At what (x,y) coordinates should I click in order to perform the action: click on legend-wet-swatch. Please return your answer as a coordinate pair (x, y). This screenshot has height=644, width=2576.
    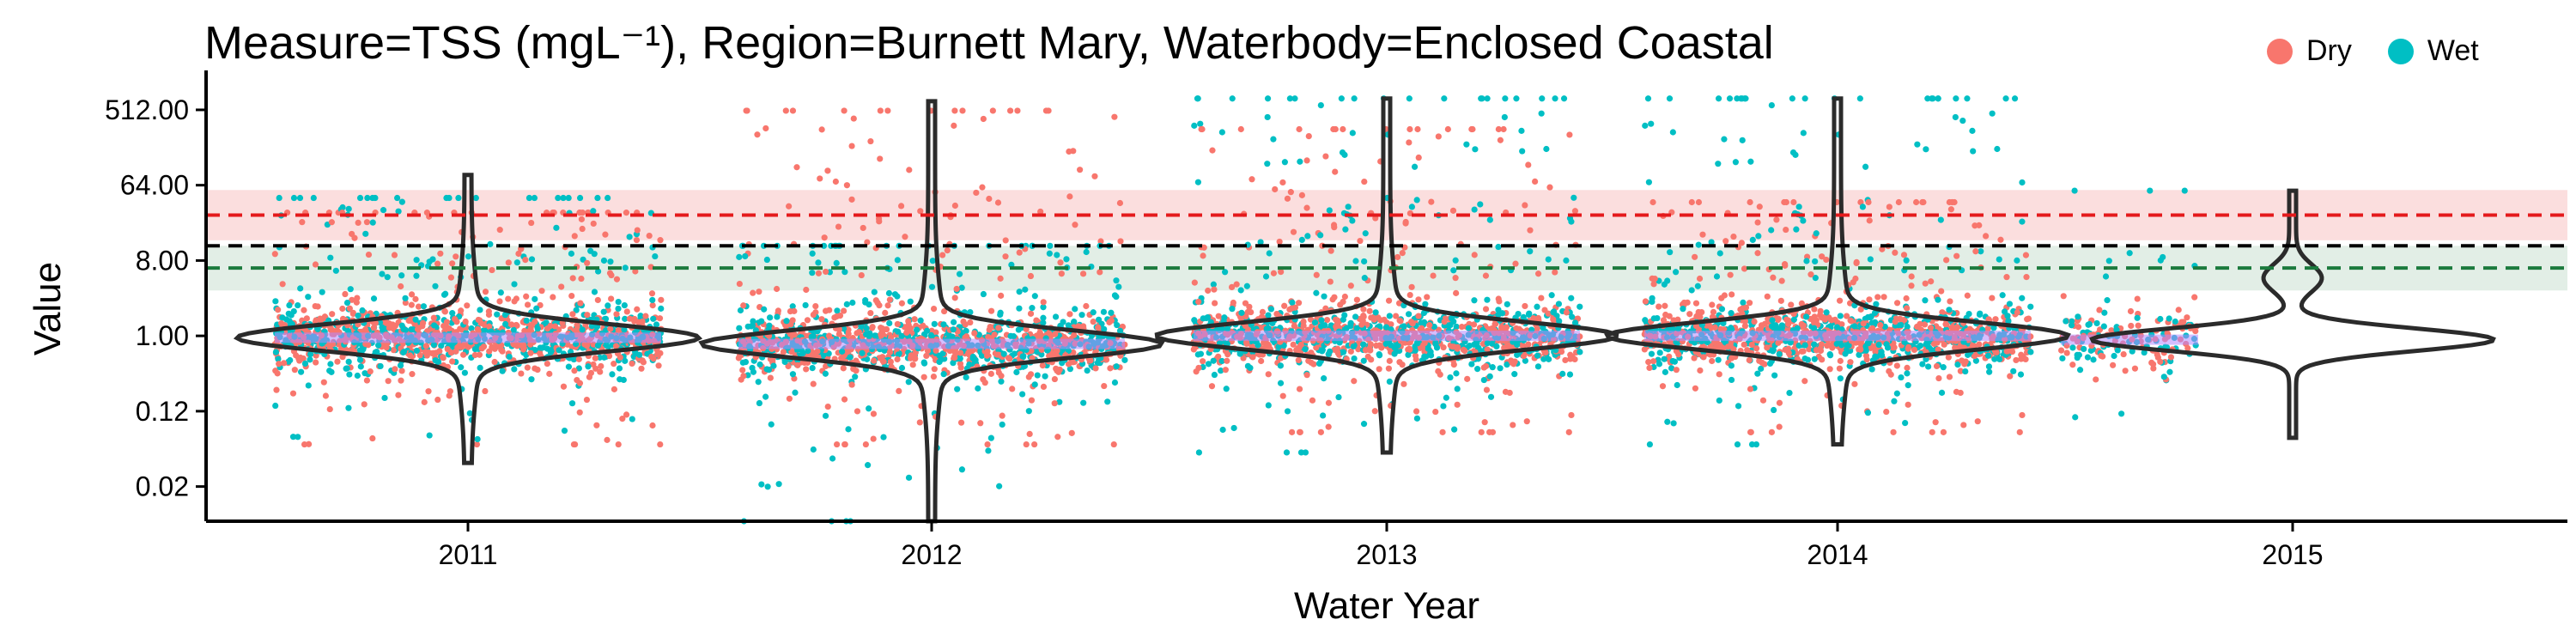
    Looking at the image, I should click on (2400, 51).